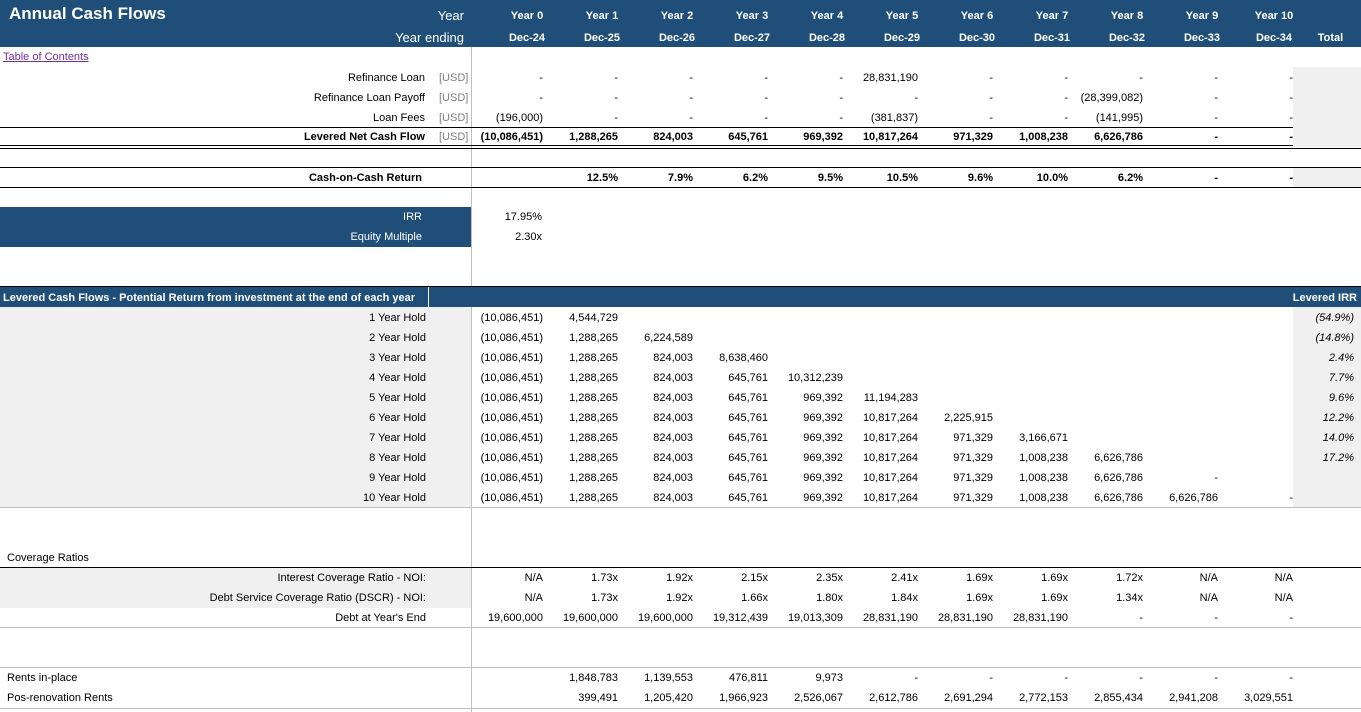 The width and height of the screenshot is (1361, 712). What do you see at coordinates (823, 418) in the screenshot?
I see `hold-5-value-4: 969,392` at bounding box center [823, 418].